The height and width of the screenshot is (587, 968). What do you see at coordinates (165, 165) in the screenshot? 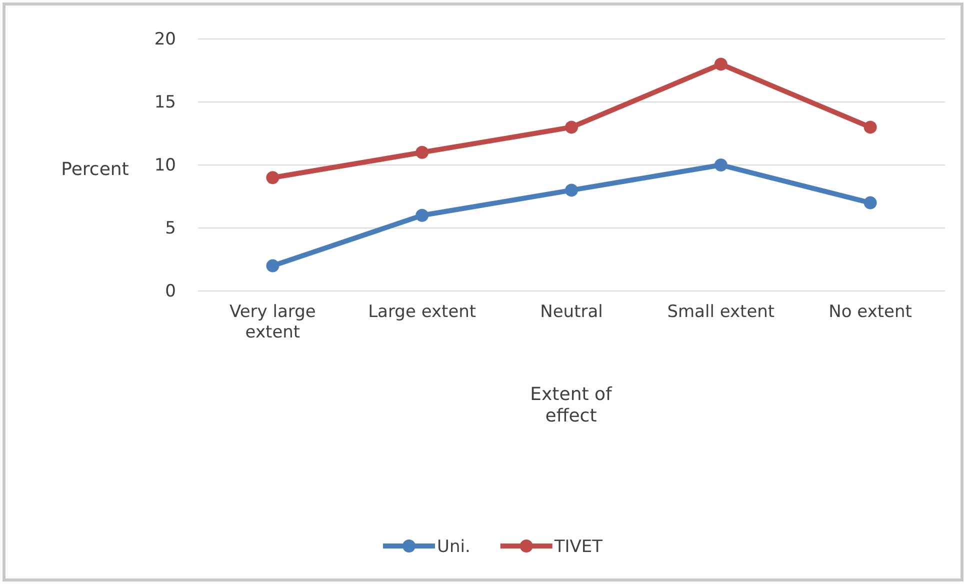
I see `y-tick-label: 10` at bounding box center [165, 165].